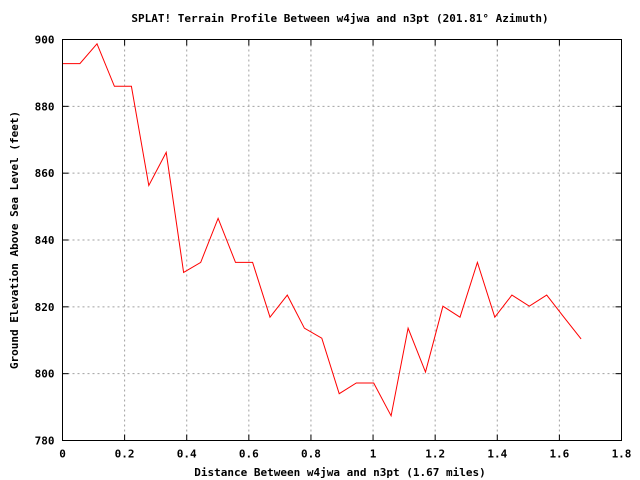 The image size is (640, 480). I want to click on x-tick-label: 1.8, so click(622, 454).